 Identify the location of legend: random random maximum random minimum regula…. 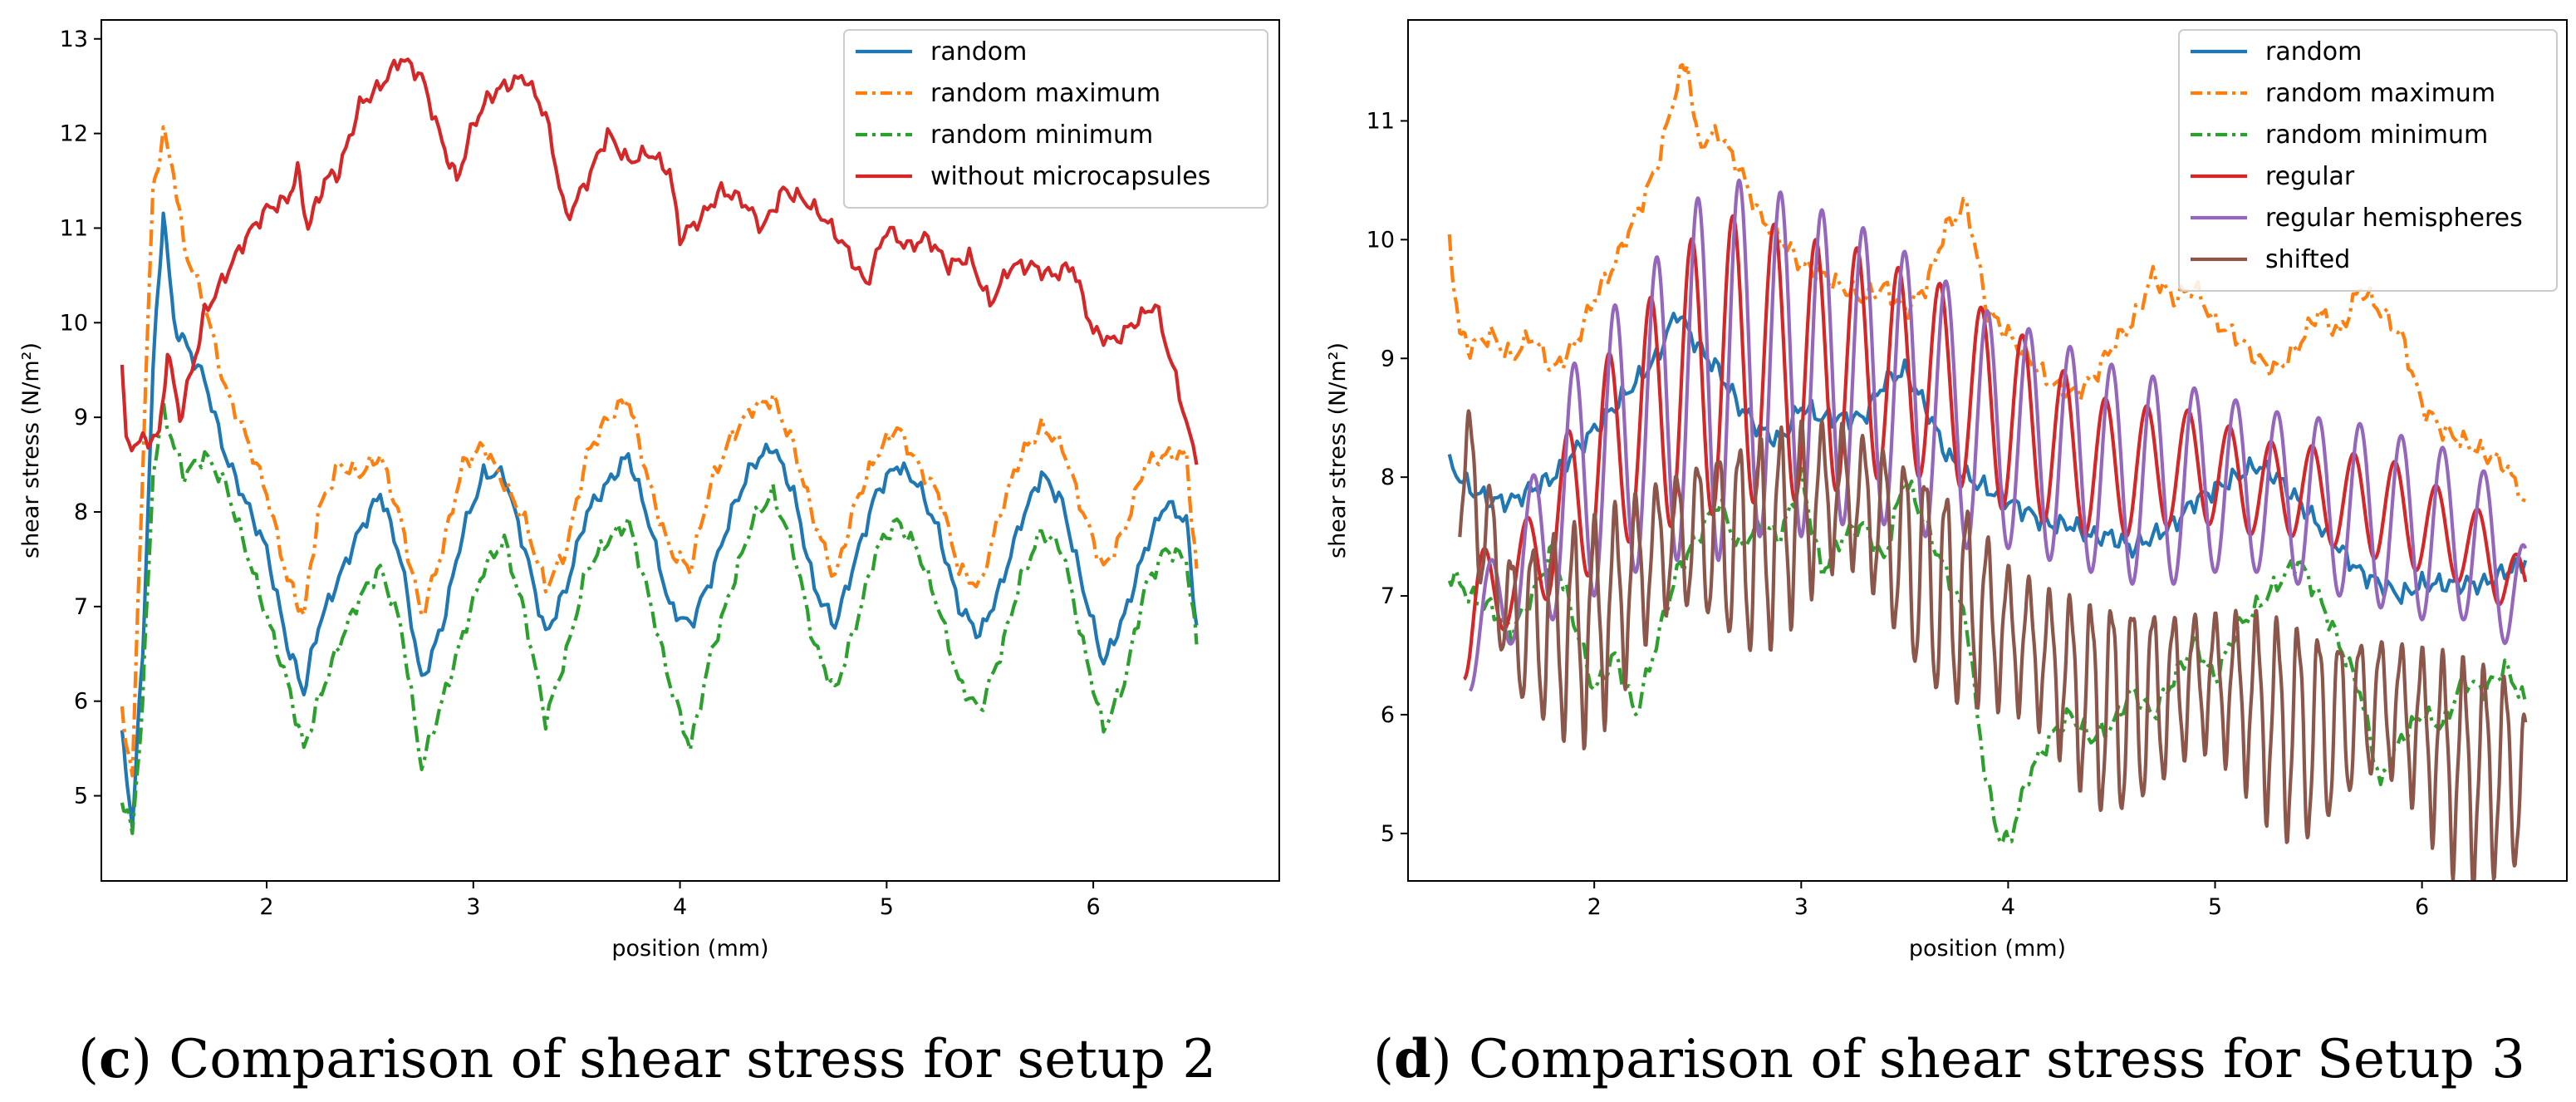
(2368, 160).